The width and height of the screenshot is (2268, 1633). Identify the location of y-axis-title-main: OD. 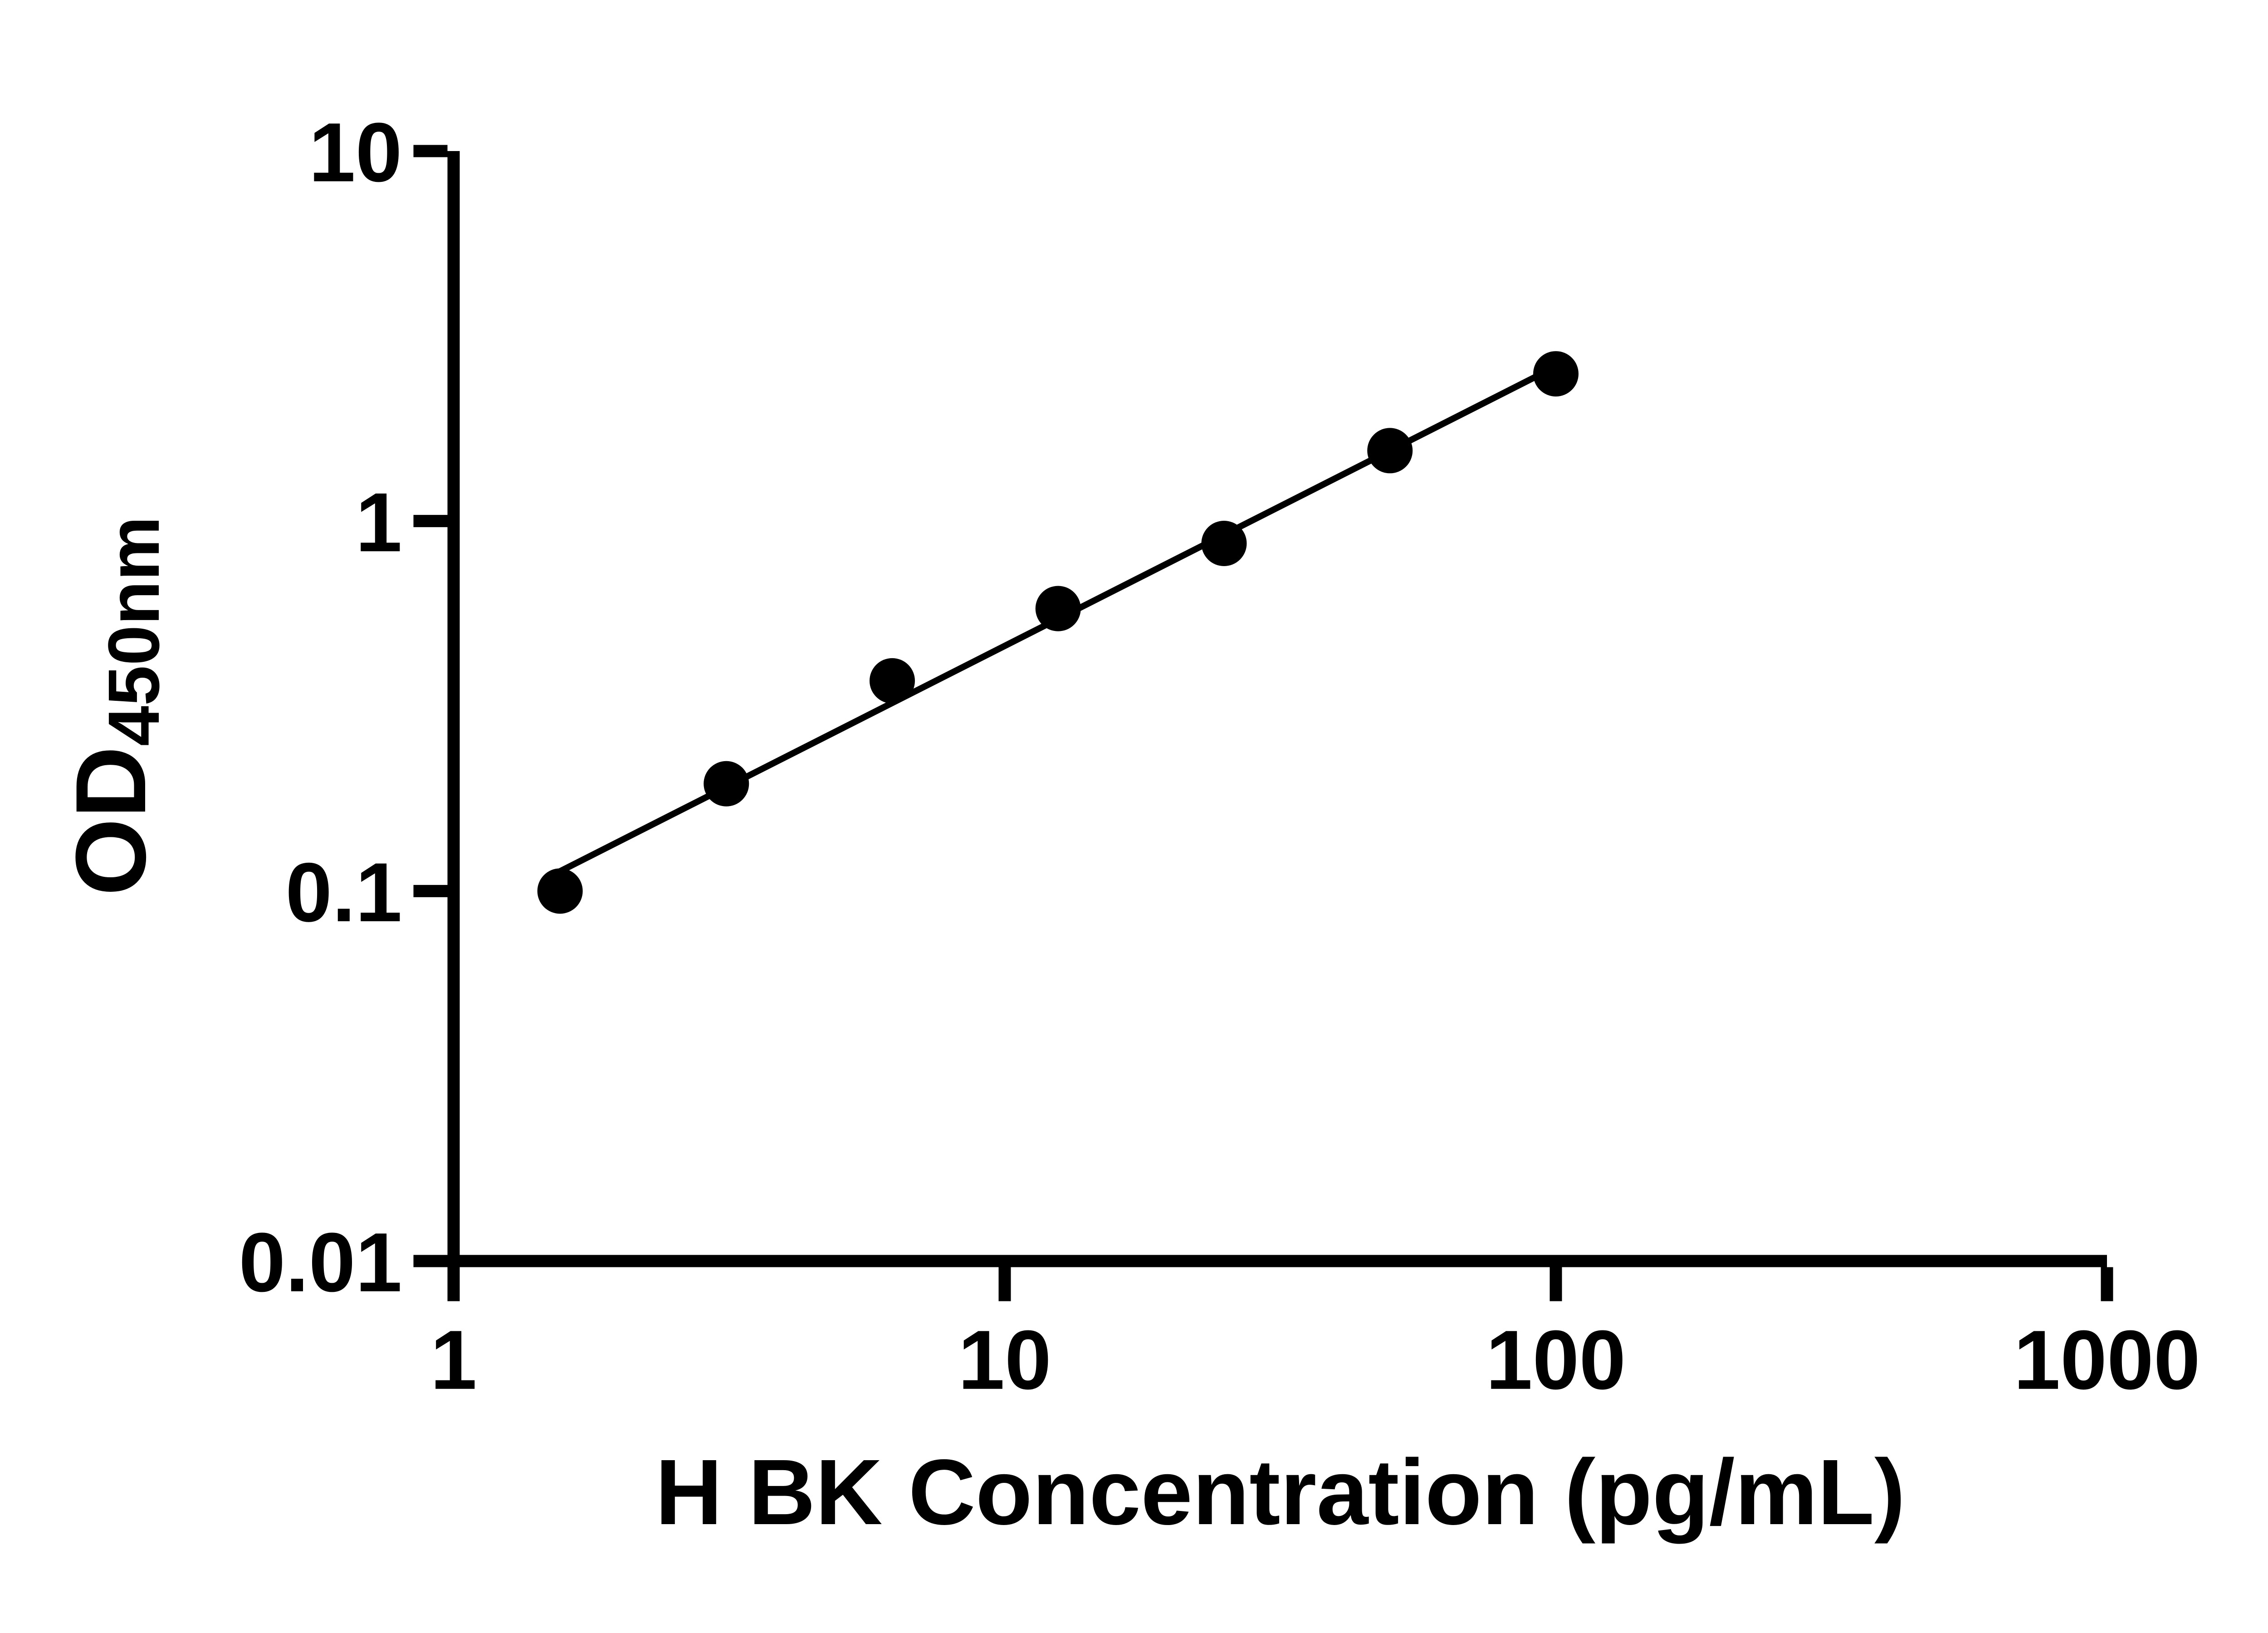
(111, 821).